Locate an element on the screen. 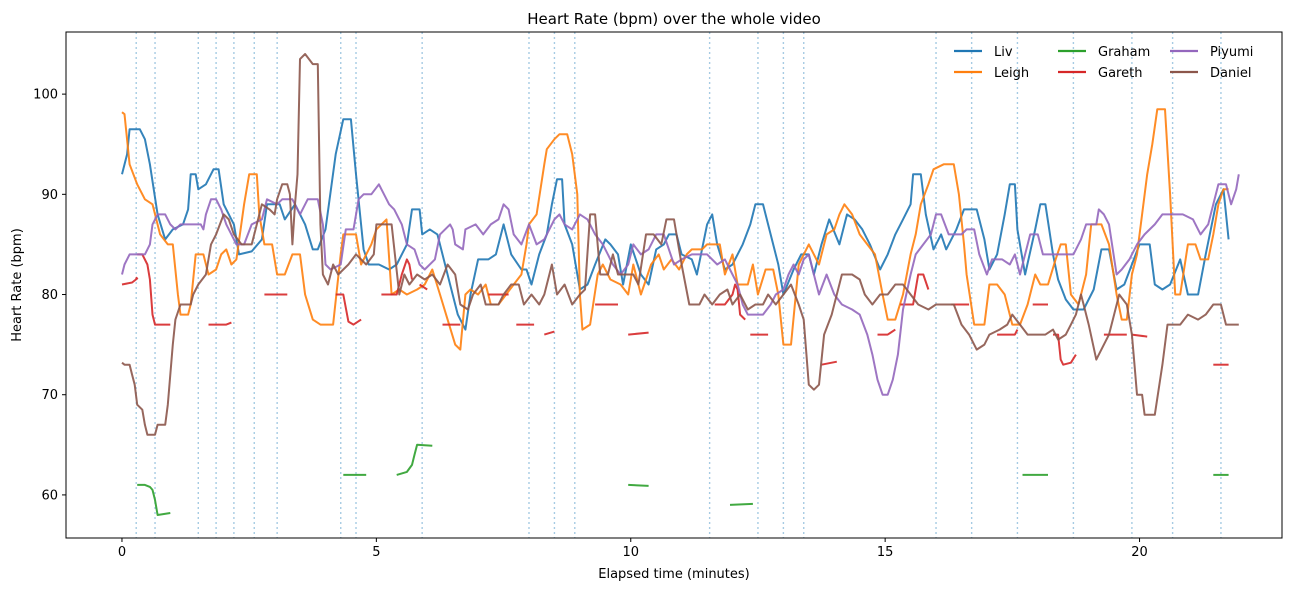 The height and width of the screenshot is (590, 1289). y-tick-label: 80 is located at coordinates (49, 295).